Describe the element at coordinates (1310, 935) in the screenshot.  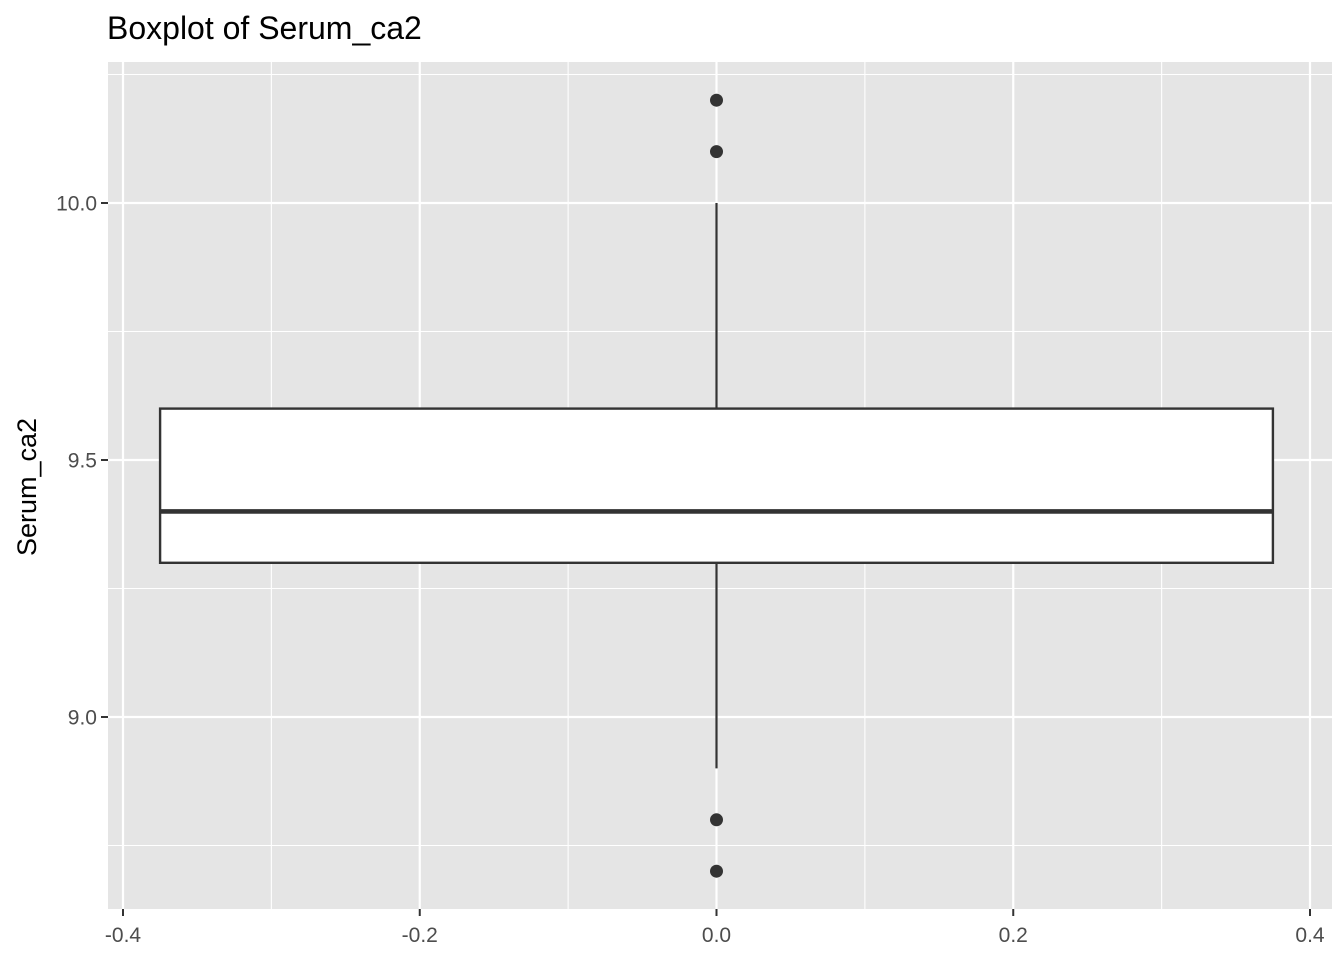
I see `x-tick-label: 0.4` at that location.